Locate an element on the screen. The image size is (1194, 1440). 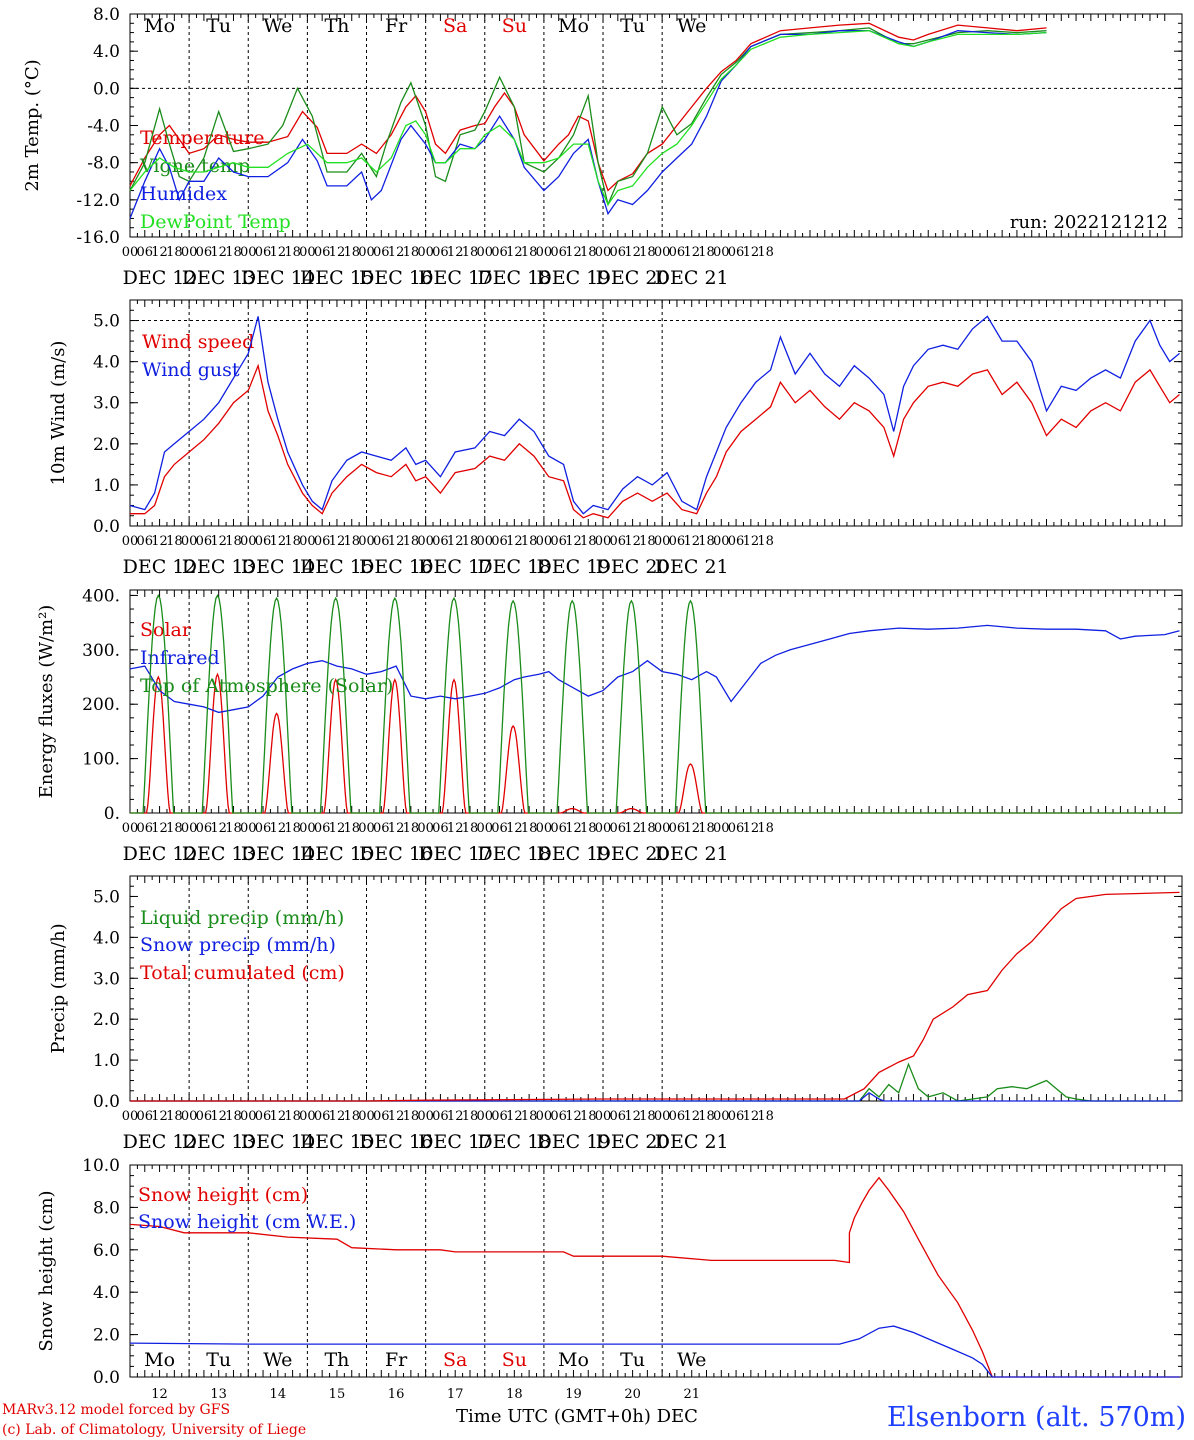
weekday-label-top: Mo is located at coordinates (573, 26).